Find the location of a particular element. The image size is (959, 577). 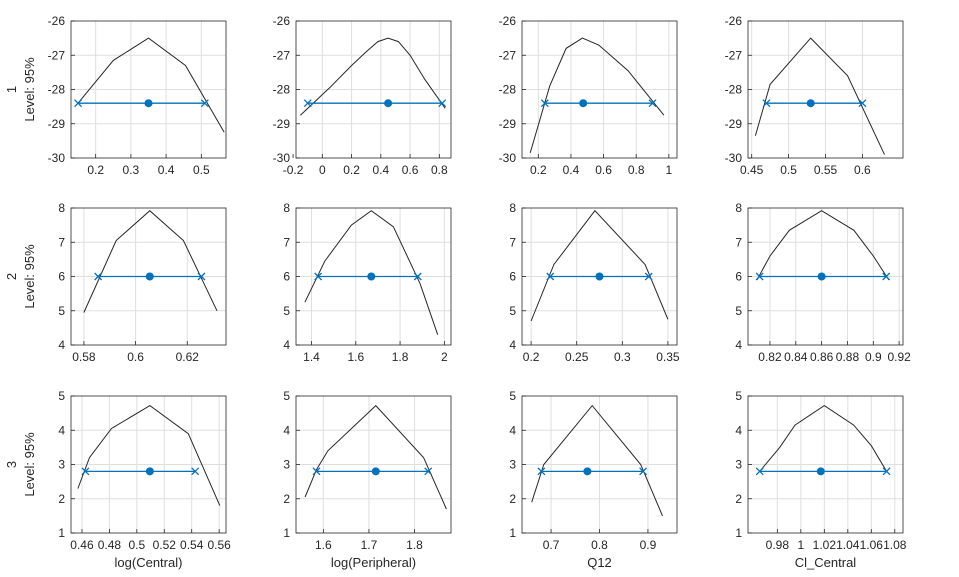

x-tick-label: 1.04 is located at coordinates (848, 545).